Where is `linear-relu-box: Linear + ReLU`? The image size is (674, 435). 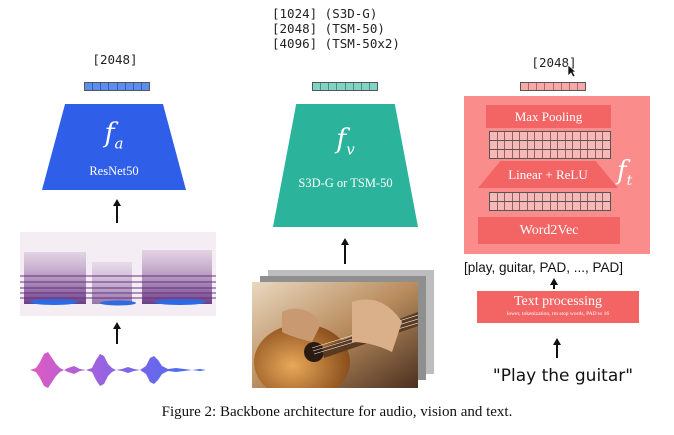
linear-relu-box: Linear + ReLU is located at coordinates (548, 174).